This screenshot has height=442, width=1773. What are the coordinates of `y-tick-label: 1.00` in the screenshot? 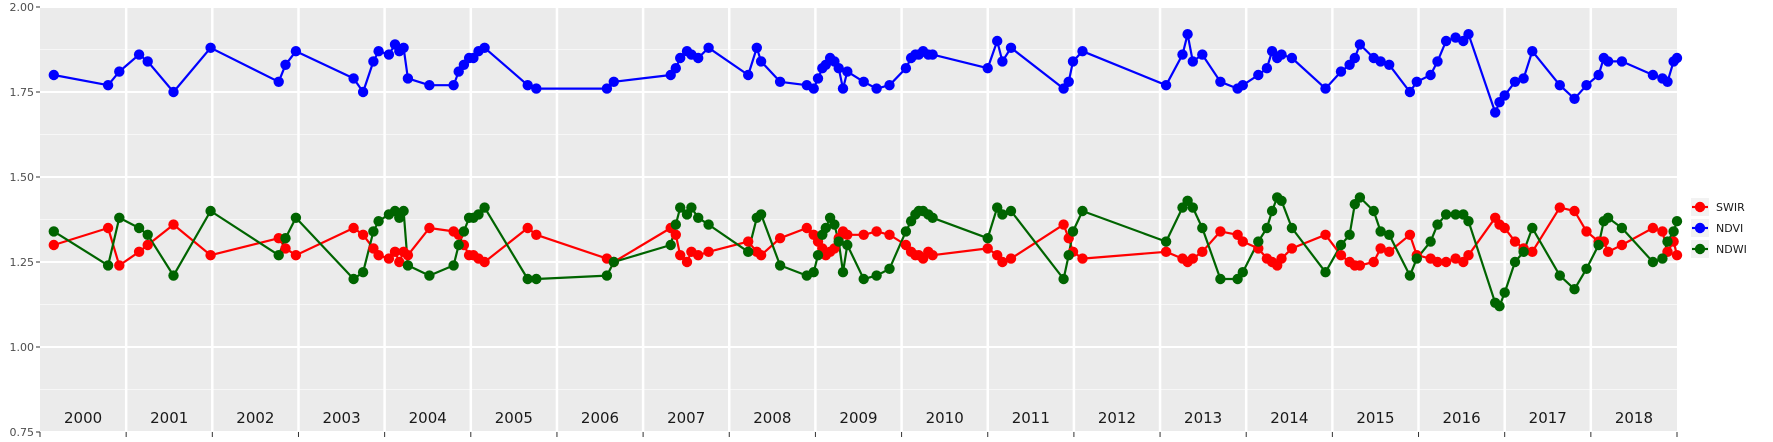 It's located at (22, 347).